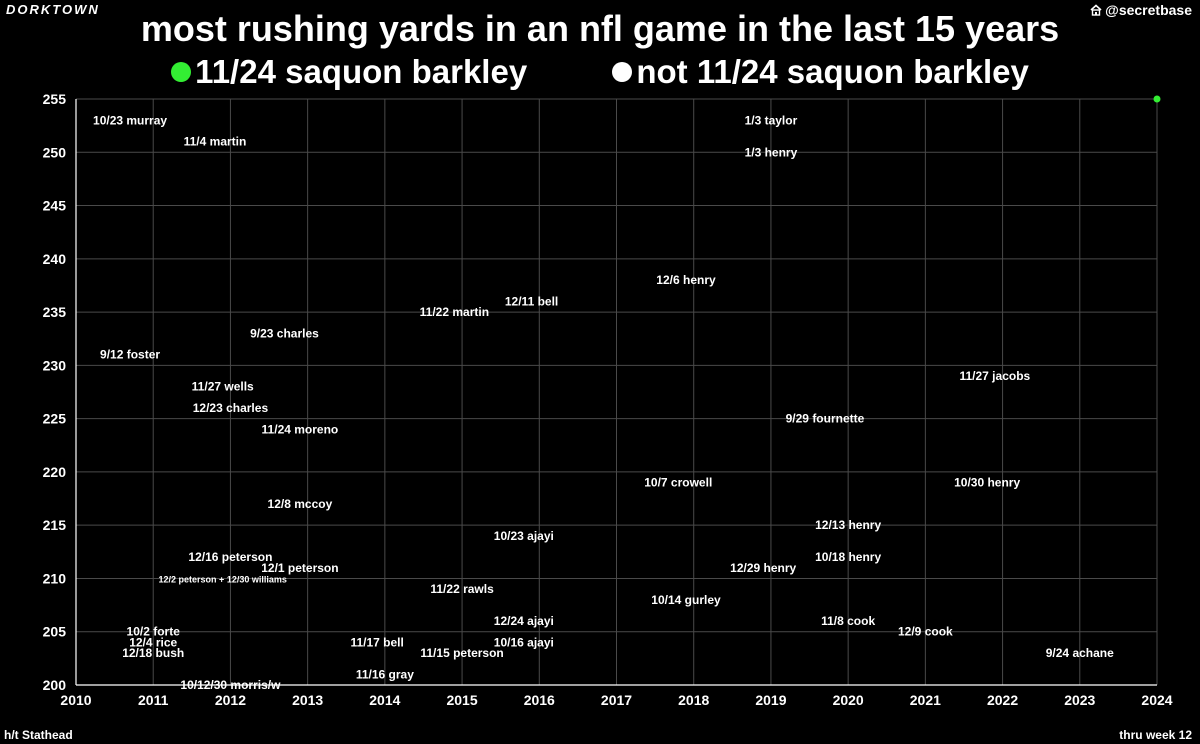 The image size is (1200, 744). What do you see at coordinates (686, 280) in the screenshot?
I see `data-point-label: 12/6 henry` at bounding box center [686, 280].